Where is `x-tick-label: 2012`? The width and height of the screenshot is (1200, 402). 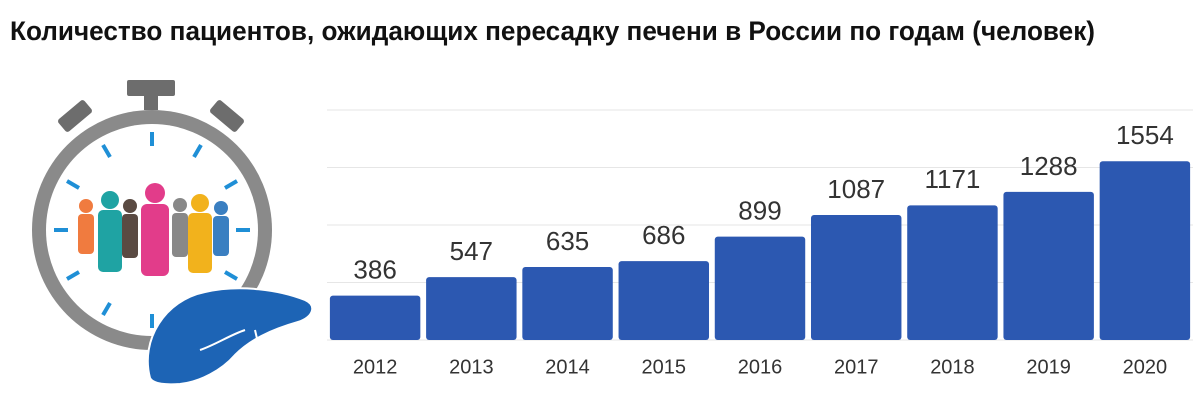 x-tick-label: 2012 is located at coordinates (375, 367).